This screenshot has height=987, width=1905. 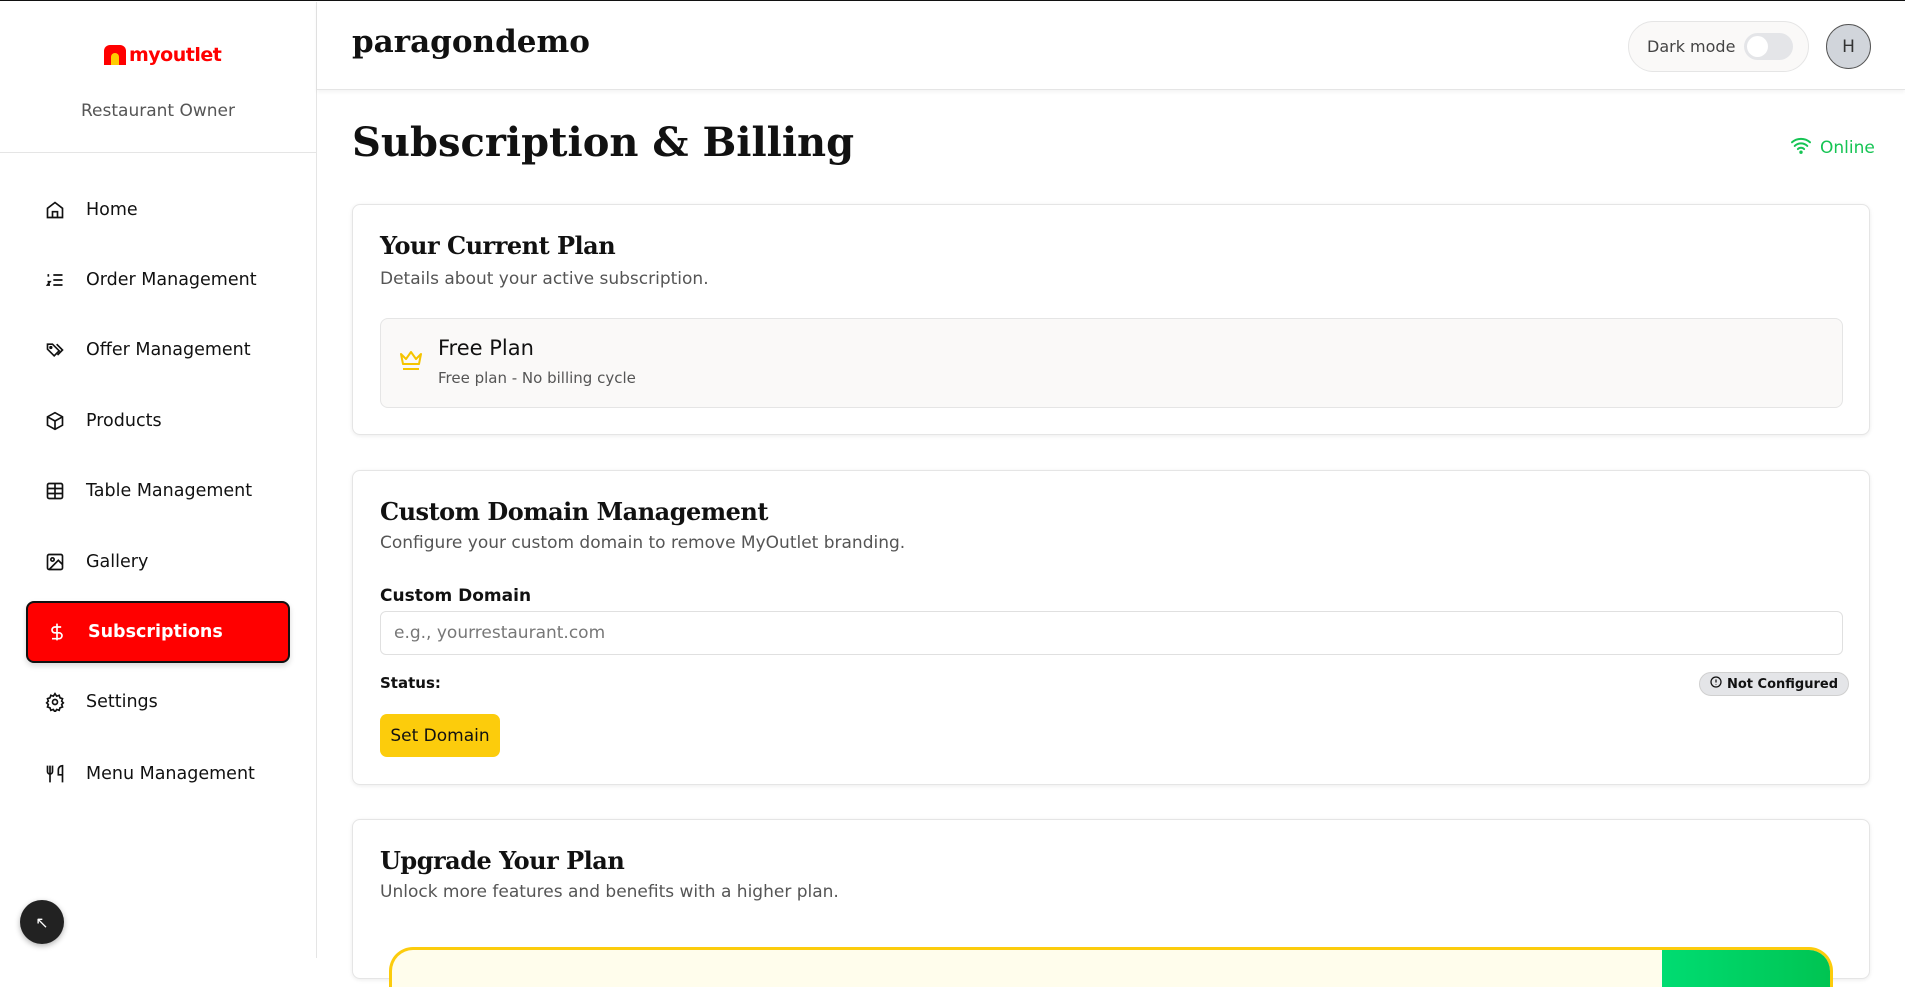 I want to click on sidebar-item-menu-management: Menu Management, so click(x=158, y=774).